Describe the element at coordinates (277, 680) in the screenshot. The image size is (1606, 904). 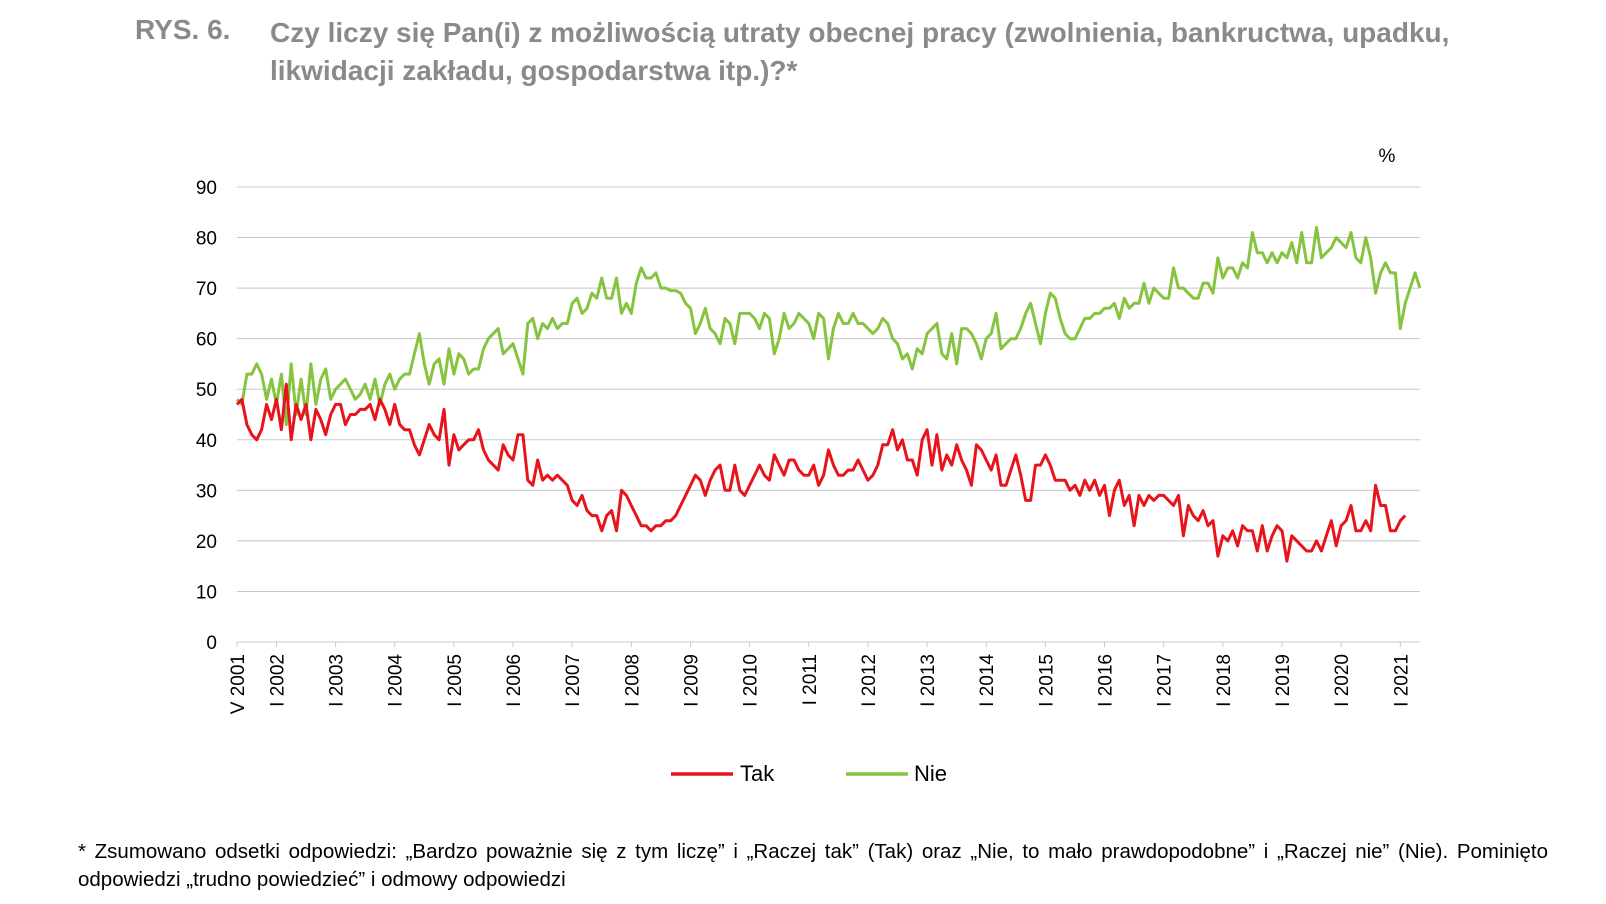
I see `x-tick-label: I 2002` at that location.